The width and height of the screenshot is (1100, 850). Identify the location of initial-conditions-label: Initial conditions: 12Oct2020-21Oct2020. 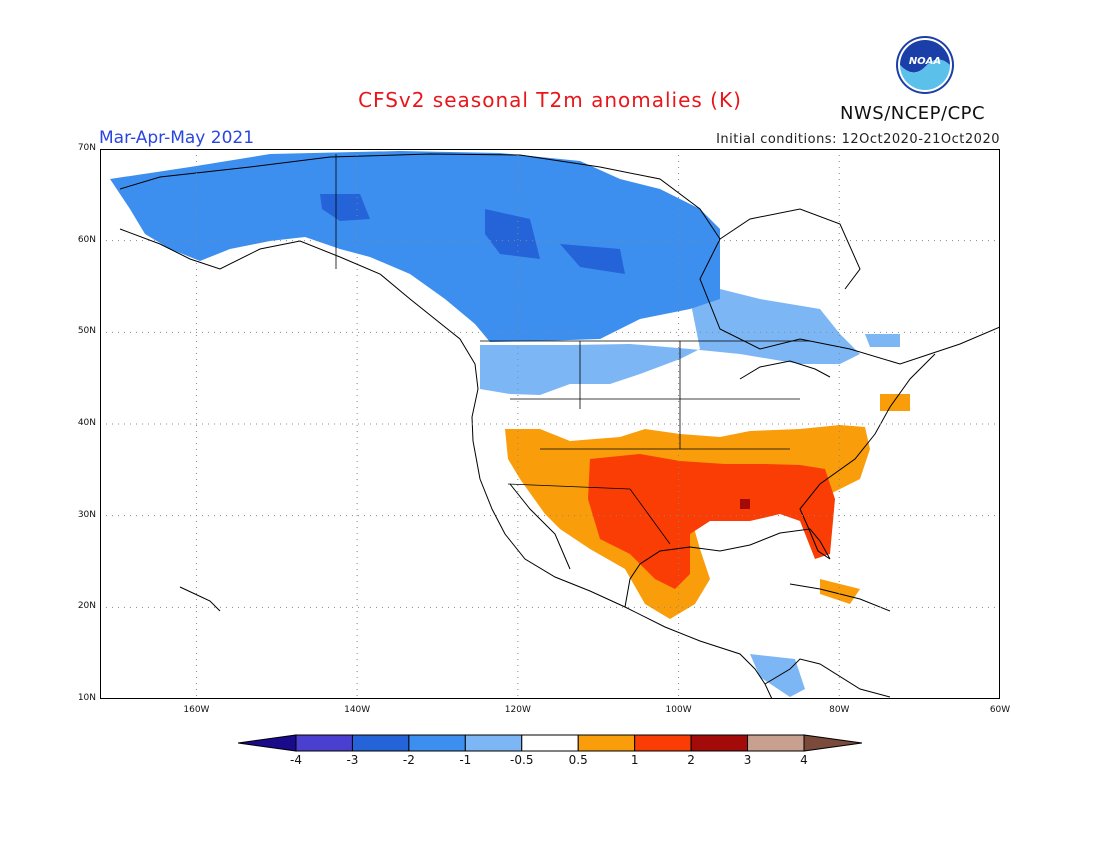
(858, 139).